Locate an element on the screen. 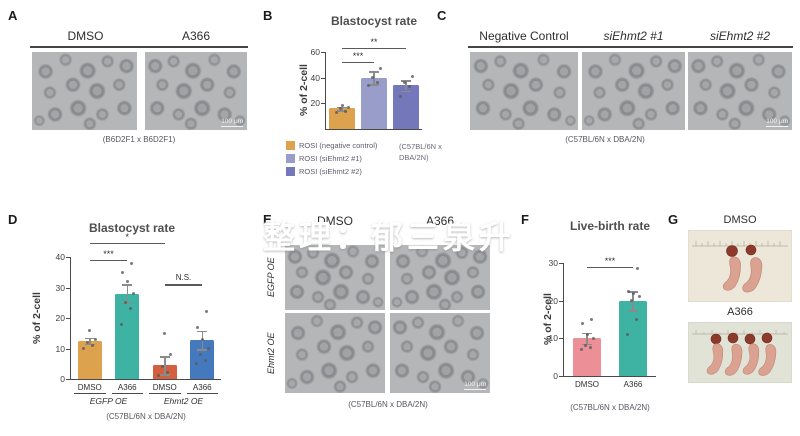 The image size is (800, 436). panel-f-letter: F is located at coordinates (525, 219).